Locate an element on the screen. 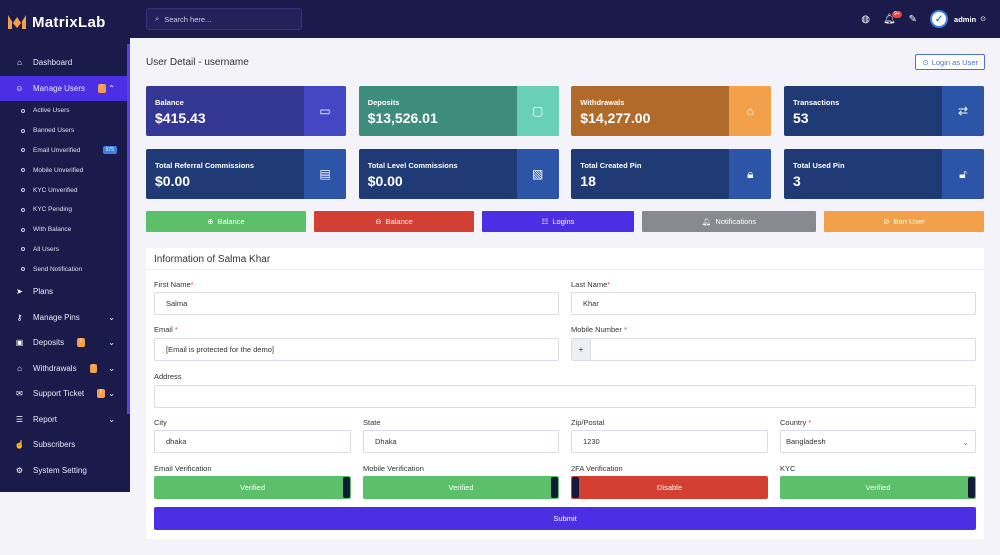  avatar: ✓ is located at coordinates (939, 19).